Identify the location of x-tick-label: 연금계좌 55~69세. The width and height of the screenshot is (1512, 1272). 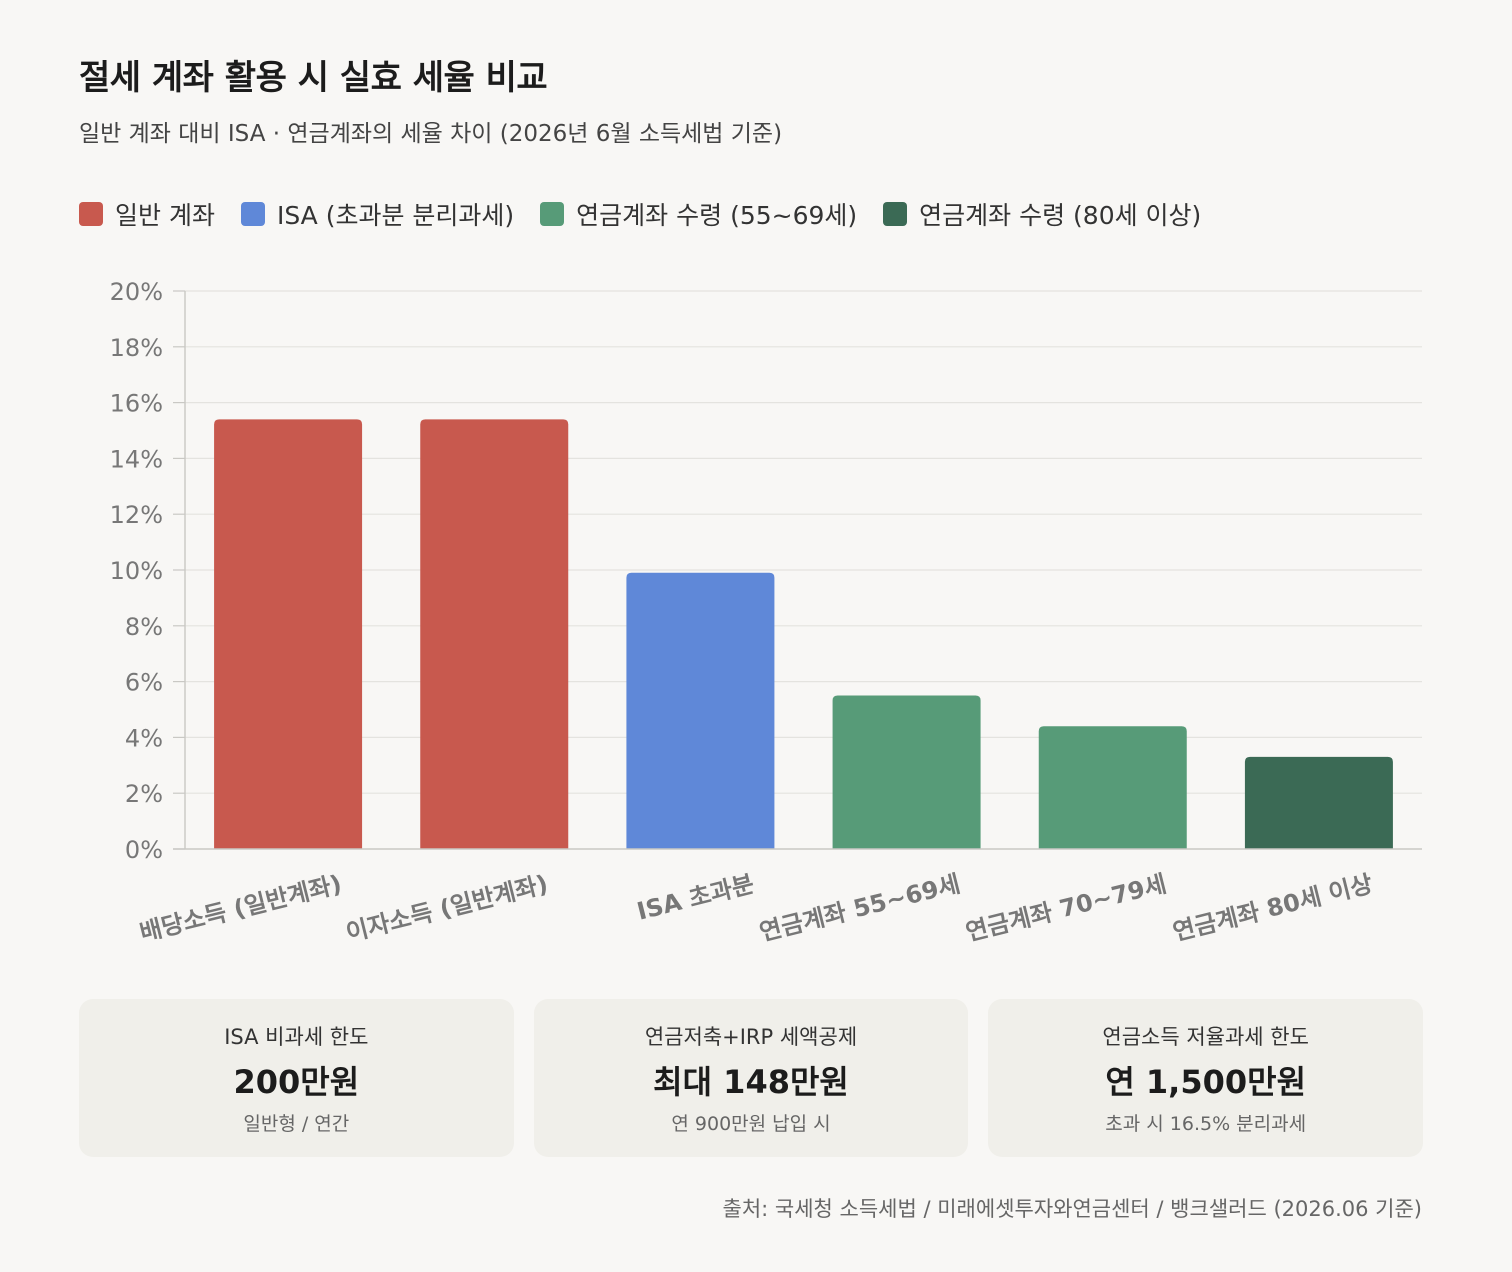
(860, 908).